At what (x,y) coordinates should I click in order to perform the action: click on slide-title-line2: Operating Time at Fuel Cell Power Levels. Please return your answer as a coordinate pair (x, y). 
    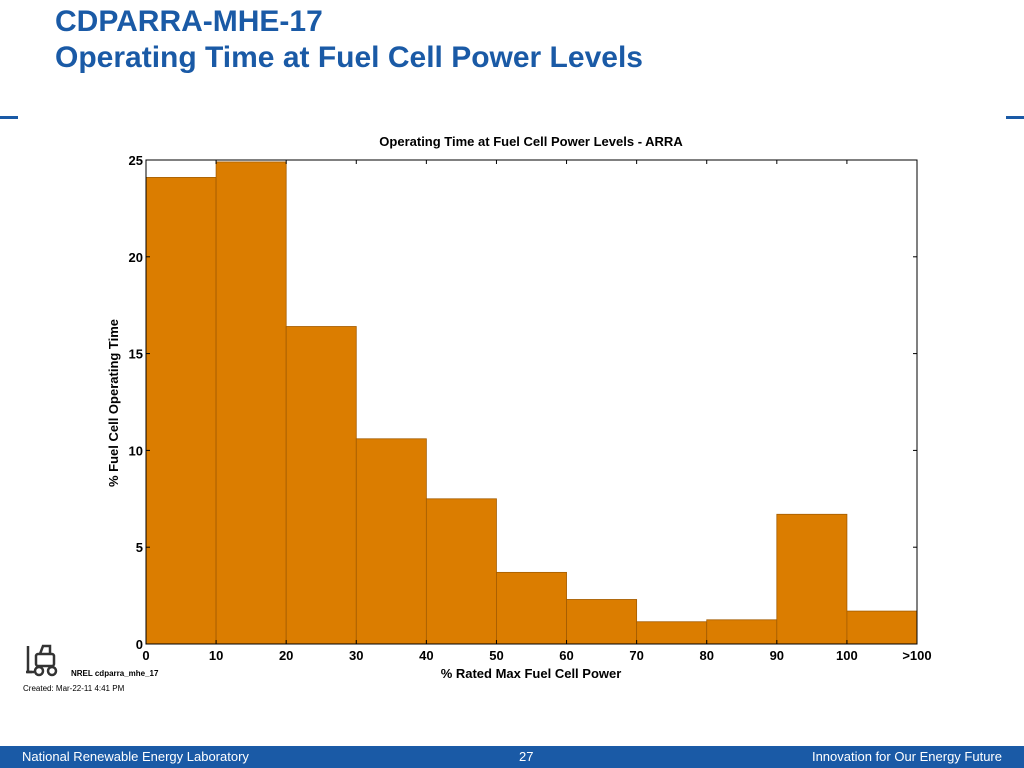
    Looking at the image, I should click on (349, 57).